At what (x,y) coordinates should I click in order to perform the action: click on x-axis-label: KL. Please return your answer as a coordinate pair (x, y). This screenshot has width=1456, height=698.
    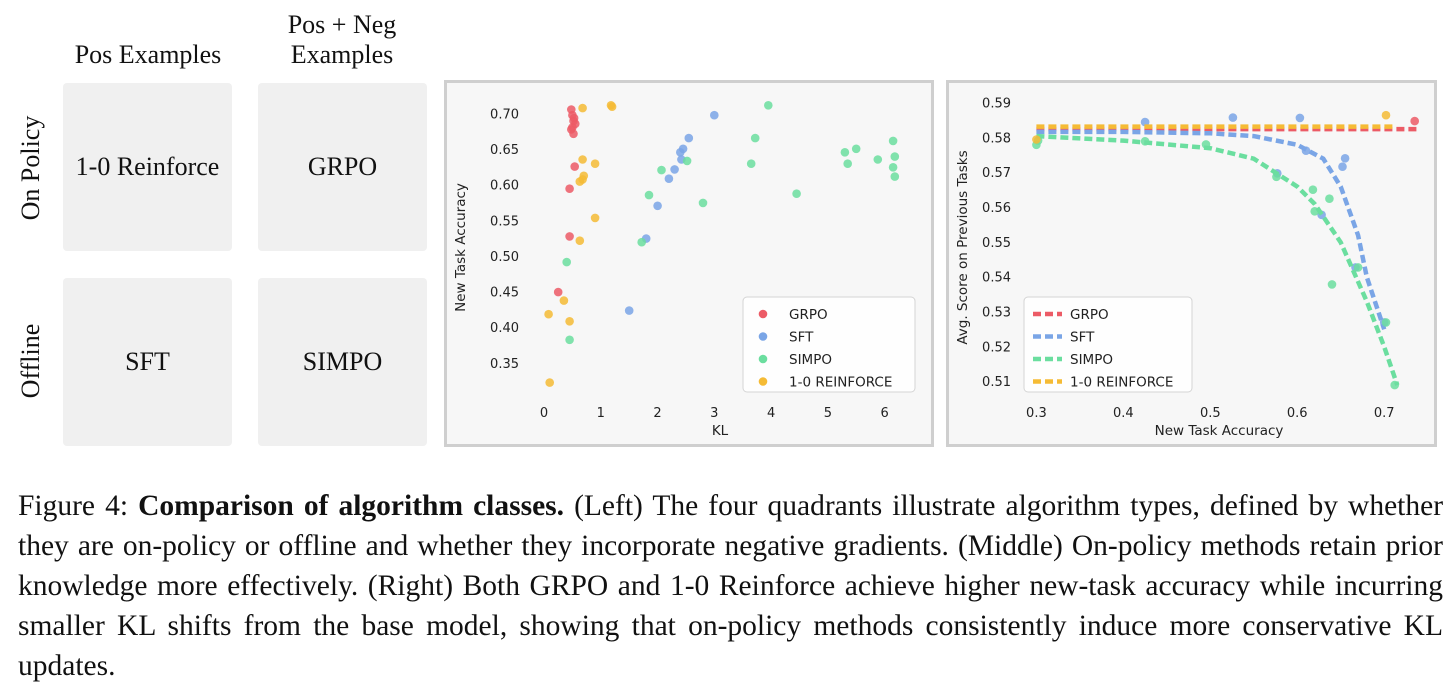
    Looking at the image, I should click on (720, 431).